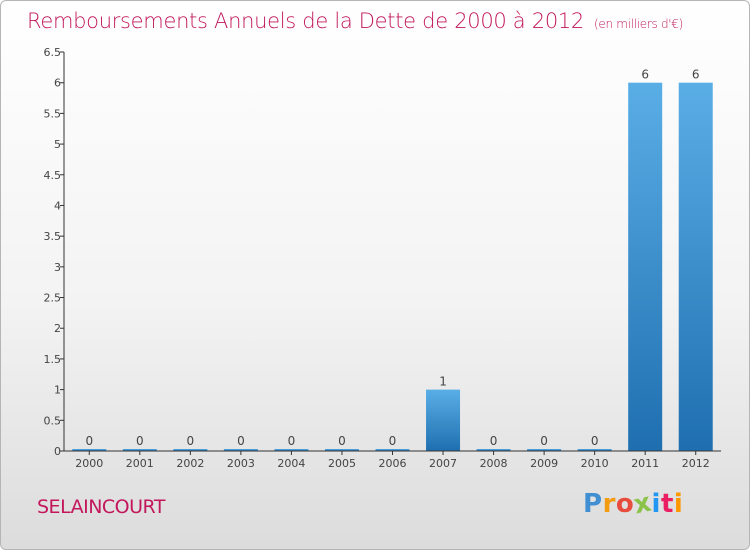 This screenshot has width=750, height=550. Describe the element at coordinates (53, 52) in the screenshot. I see `y-tick-label: 6.5` at that location.